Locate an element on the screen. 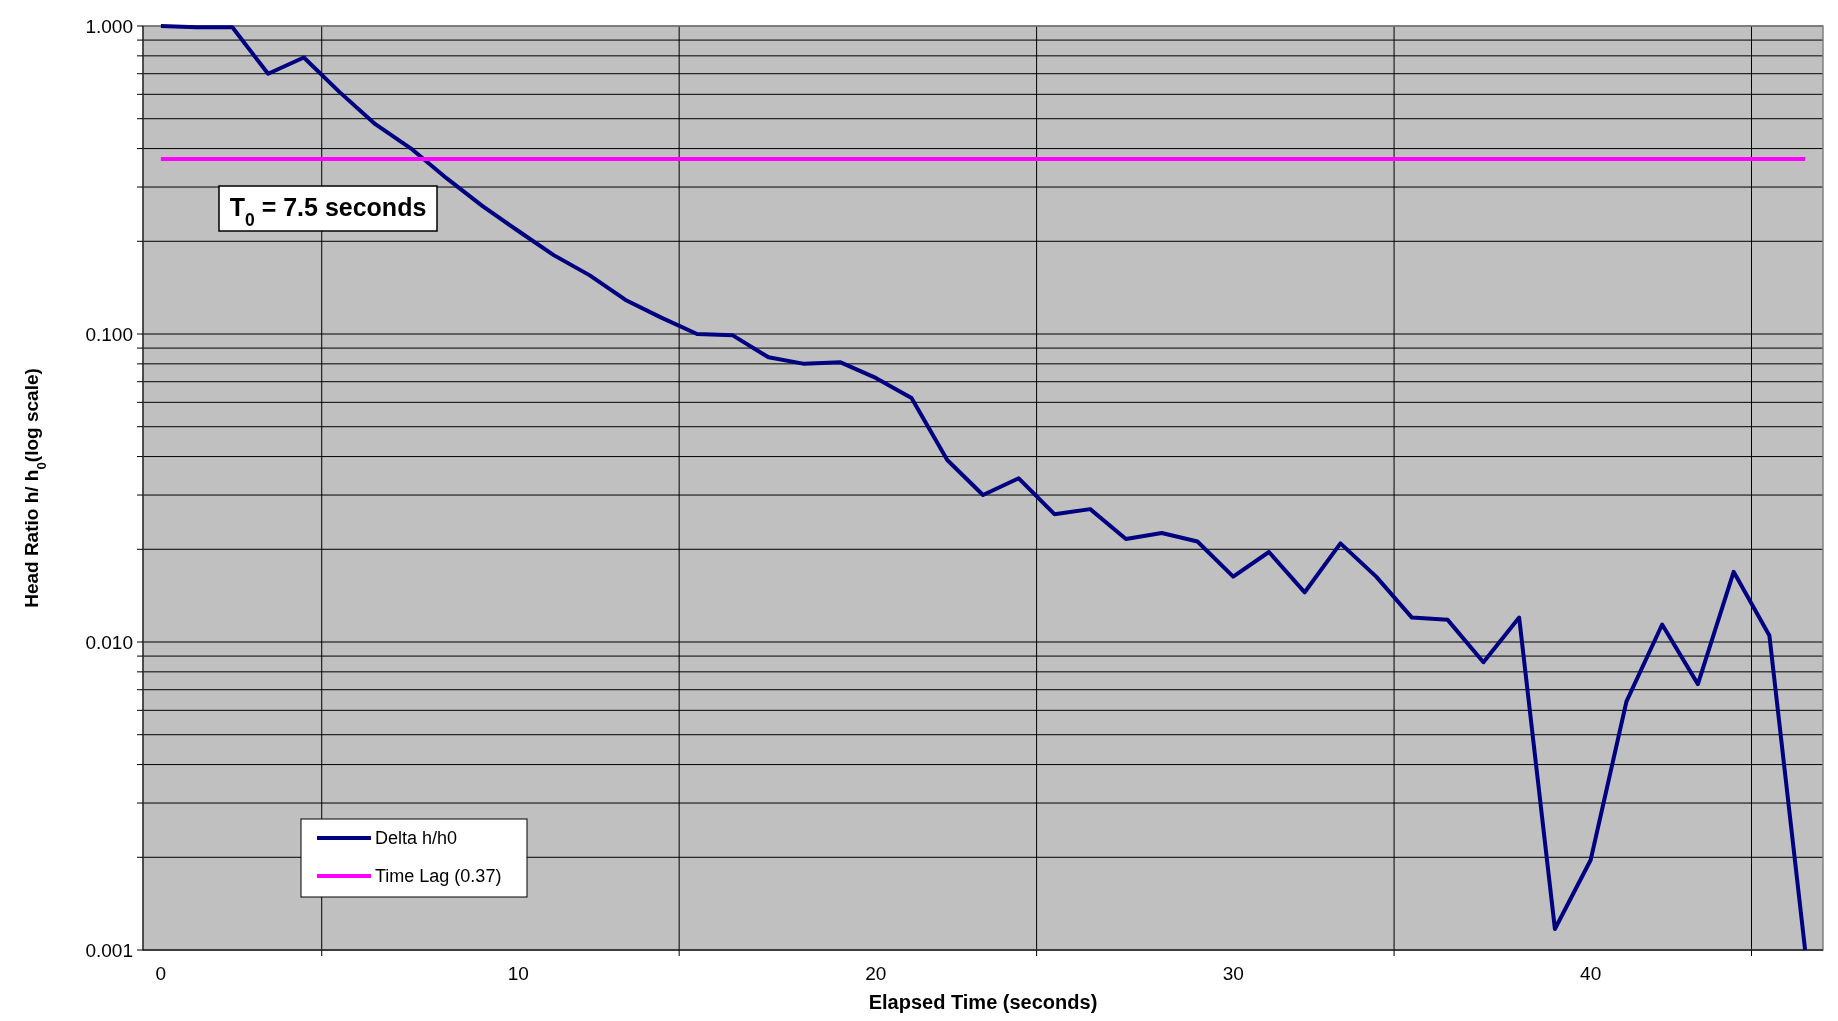 The image size is (1838, 1021). x-tick-label: 40 is located at coordinates (1591, 973).